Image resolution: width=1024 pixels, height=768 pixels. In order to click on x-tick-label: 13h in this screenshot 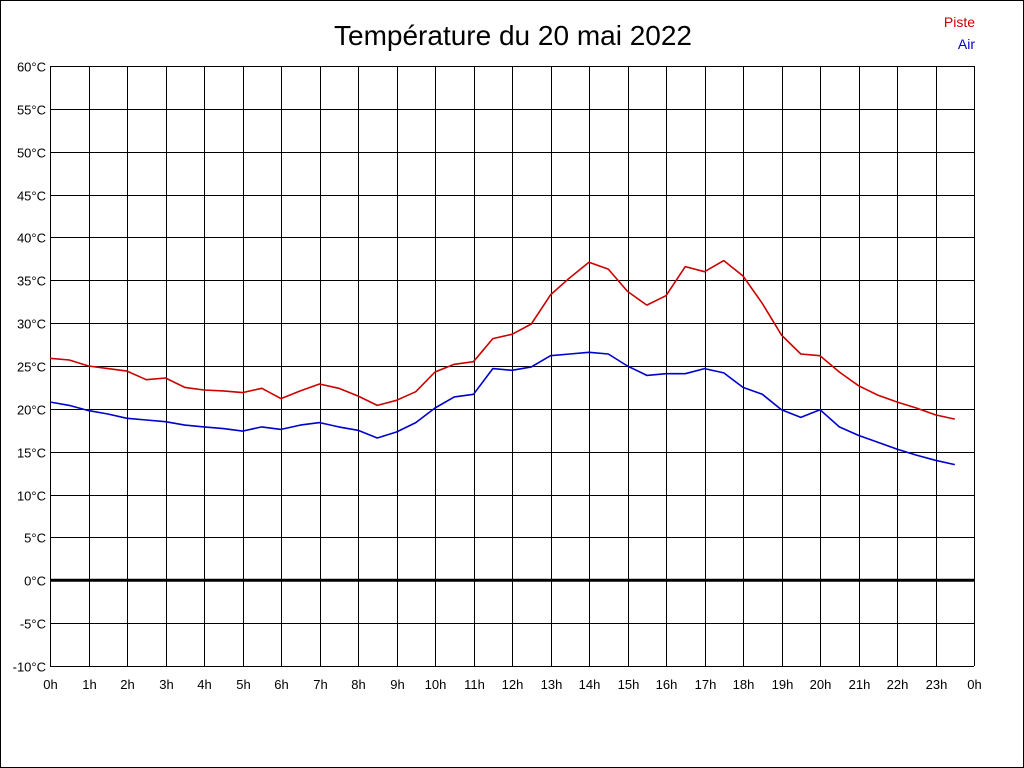, I will do `click(552, 684)`.